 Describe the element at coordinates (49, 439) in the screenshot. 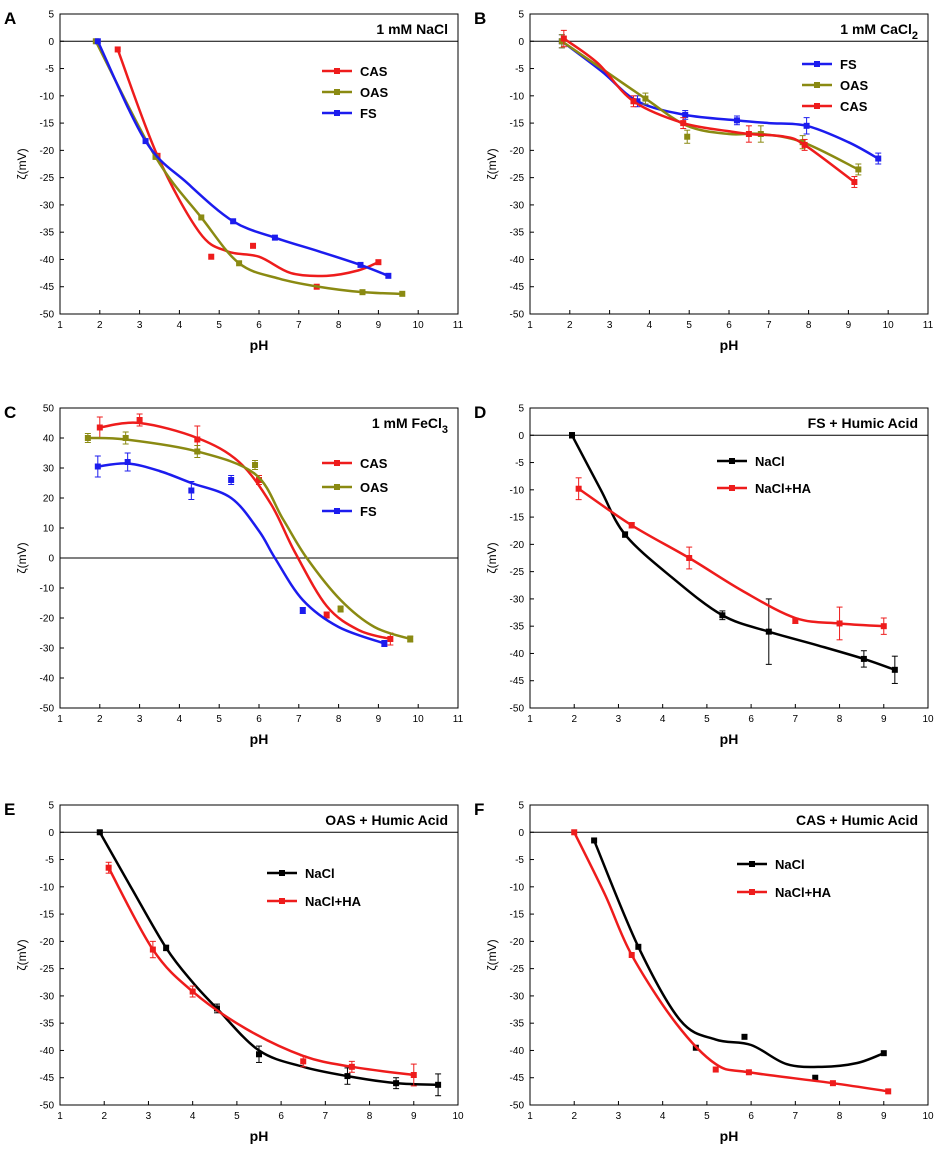

I see `y-tick-label: 40` at that location.